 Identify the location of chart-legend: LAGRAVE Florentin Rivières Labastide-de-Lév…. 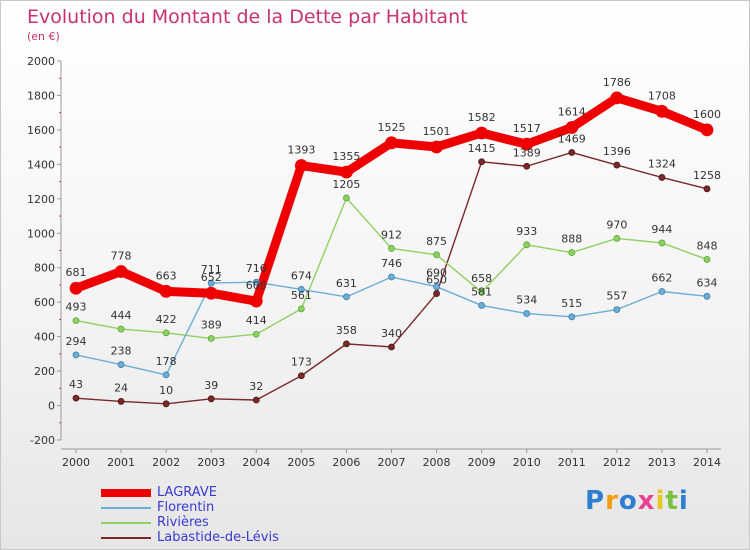
(231, 515).